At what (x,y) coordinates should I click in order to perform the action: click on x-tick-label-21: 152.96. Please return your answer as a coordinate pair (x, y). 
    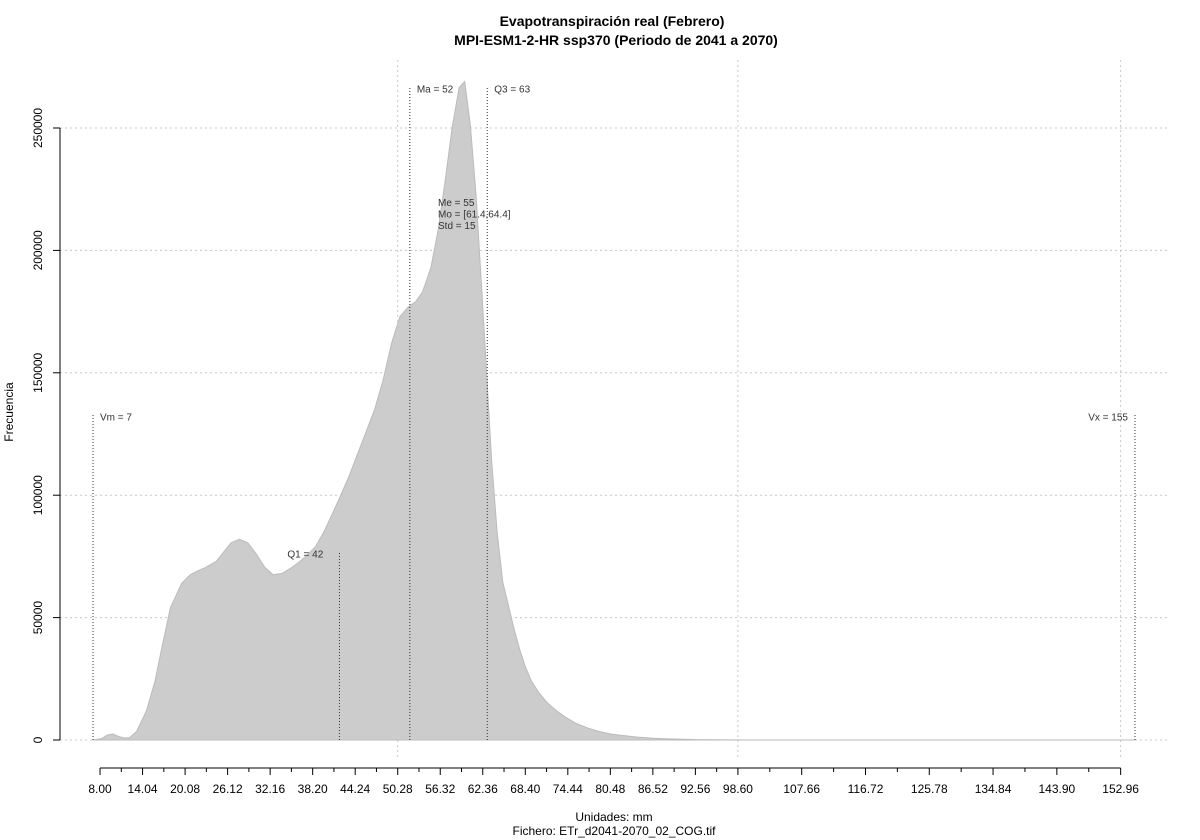
    Looking at the image, I should click on (1120, 789).